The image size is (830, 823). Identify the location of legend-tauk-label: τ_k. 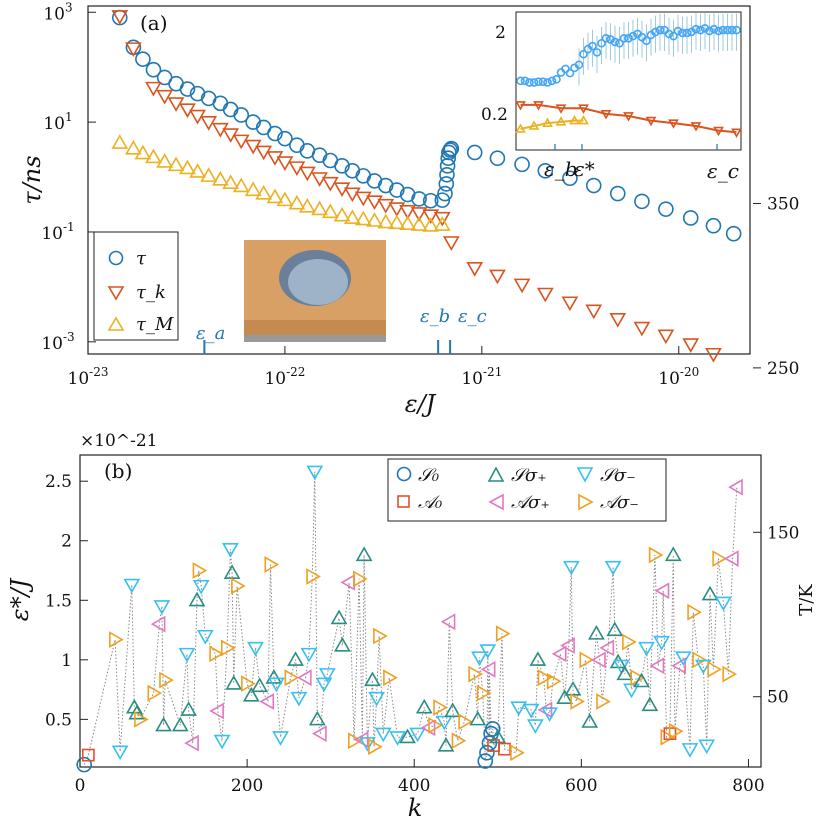
(151, 292).